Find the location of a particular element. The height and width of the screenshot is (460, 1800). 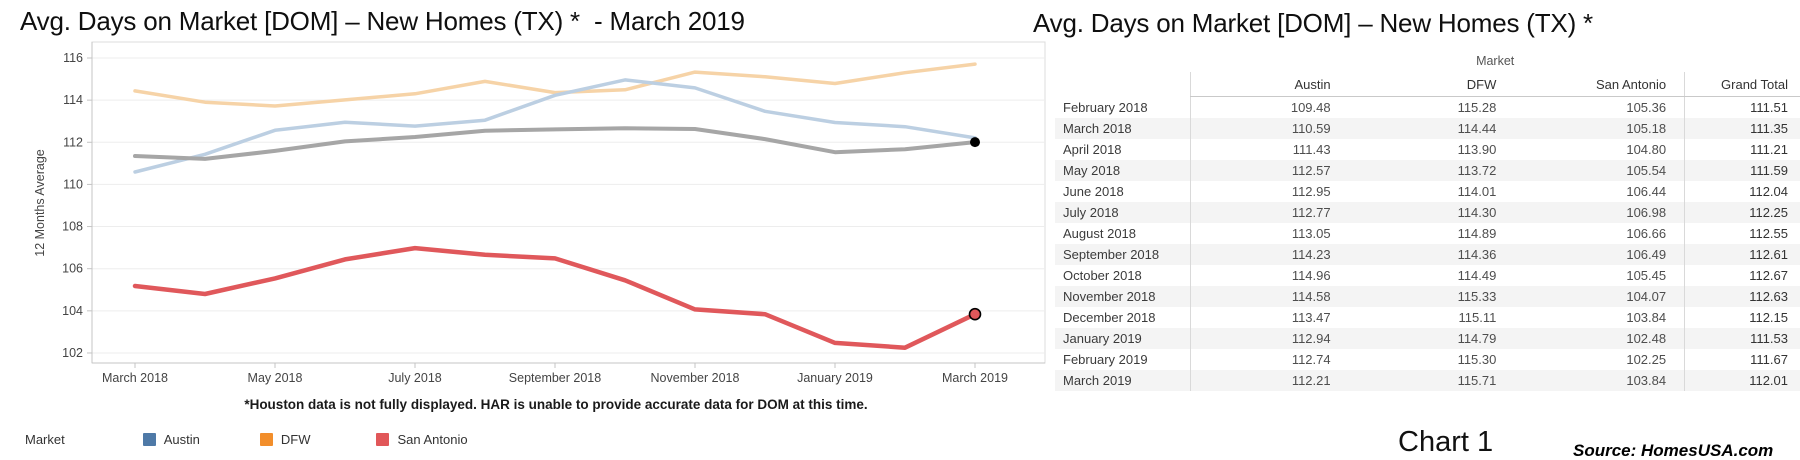

row-label-cell: July 2018 is located at coordinates (1091, 212).